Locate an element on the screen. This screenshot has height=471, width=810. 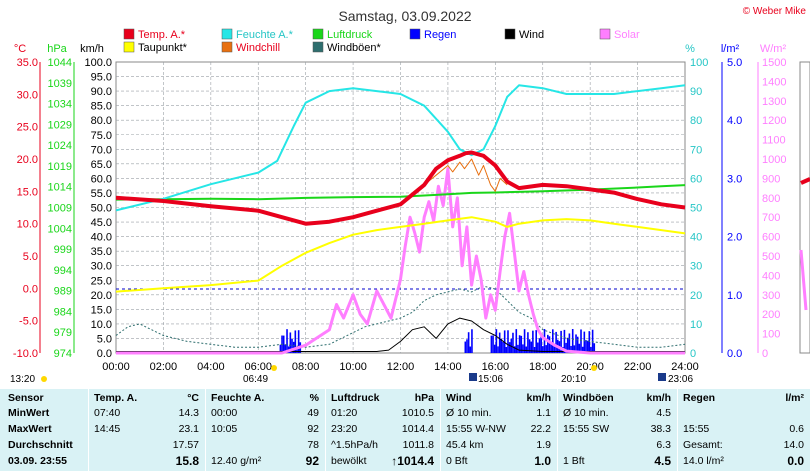
cell-value: 1011.8 is located at coordinates (418, 445).